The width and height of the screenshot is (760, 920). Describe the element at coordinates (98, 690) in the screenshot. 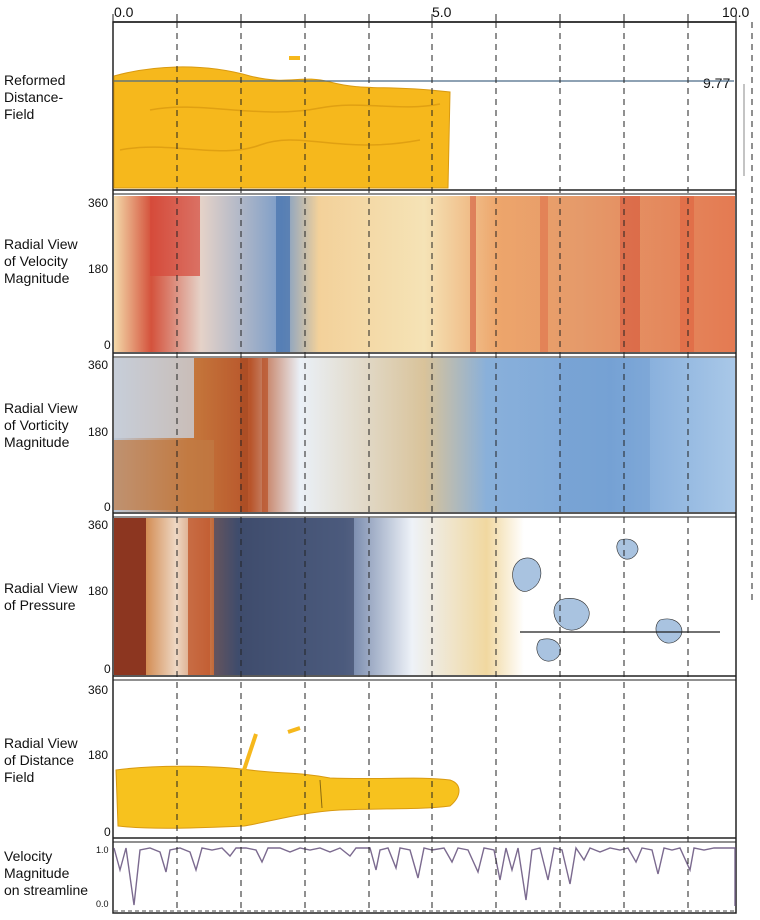

I see `distance-ytick-360: 360` at that location.